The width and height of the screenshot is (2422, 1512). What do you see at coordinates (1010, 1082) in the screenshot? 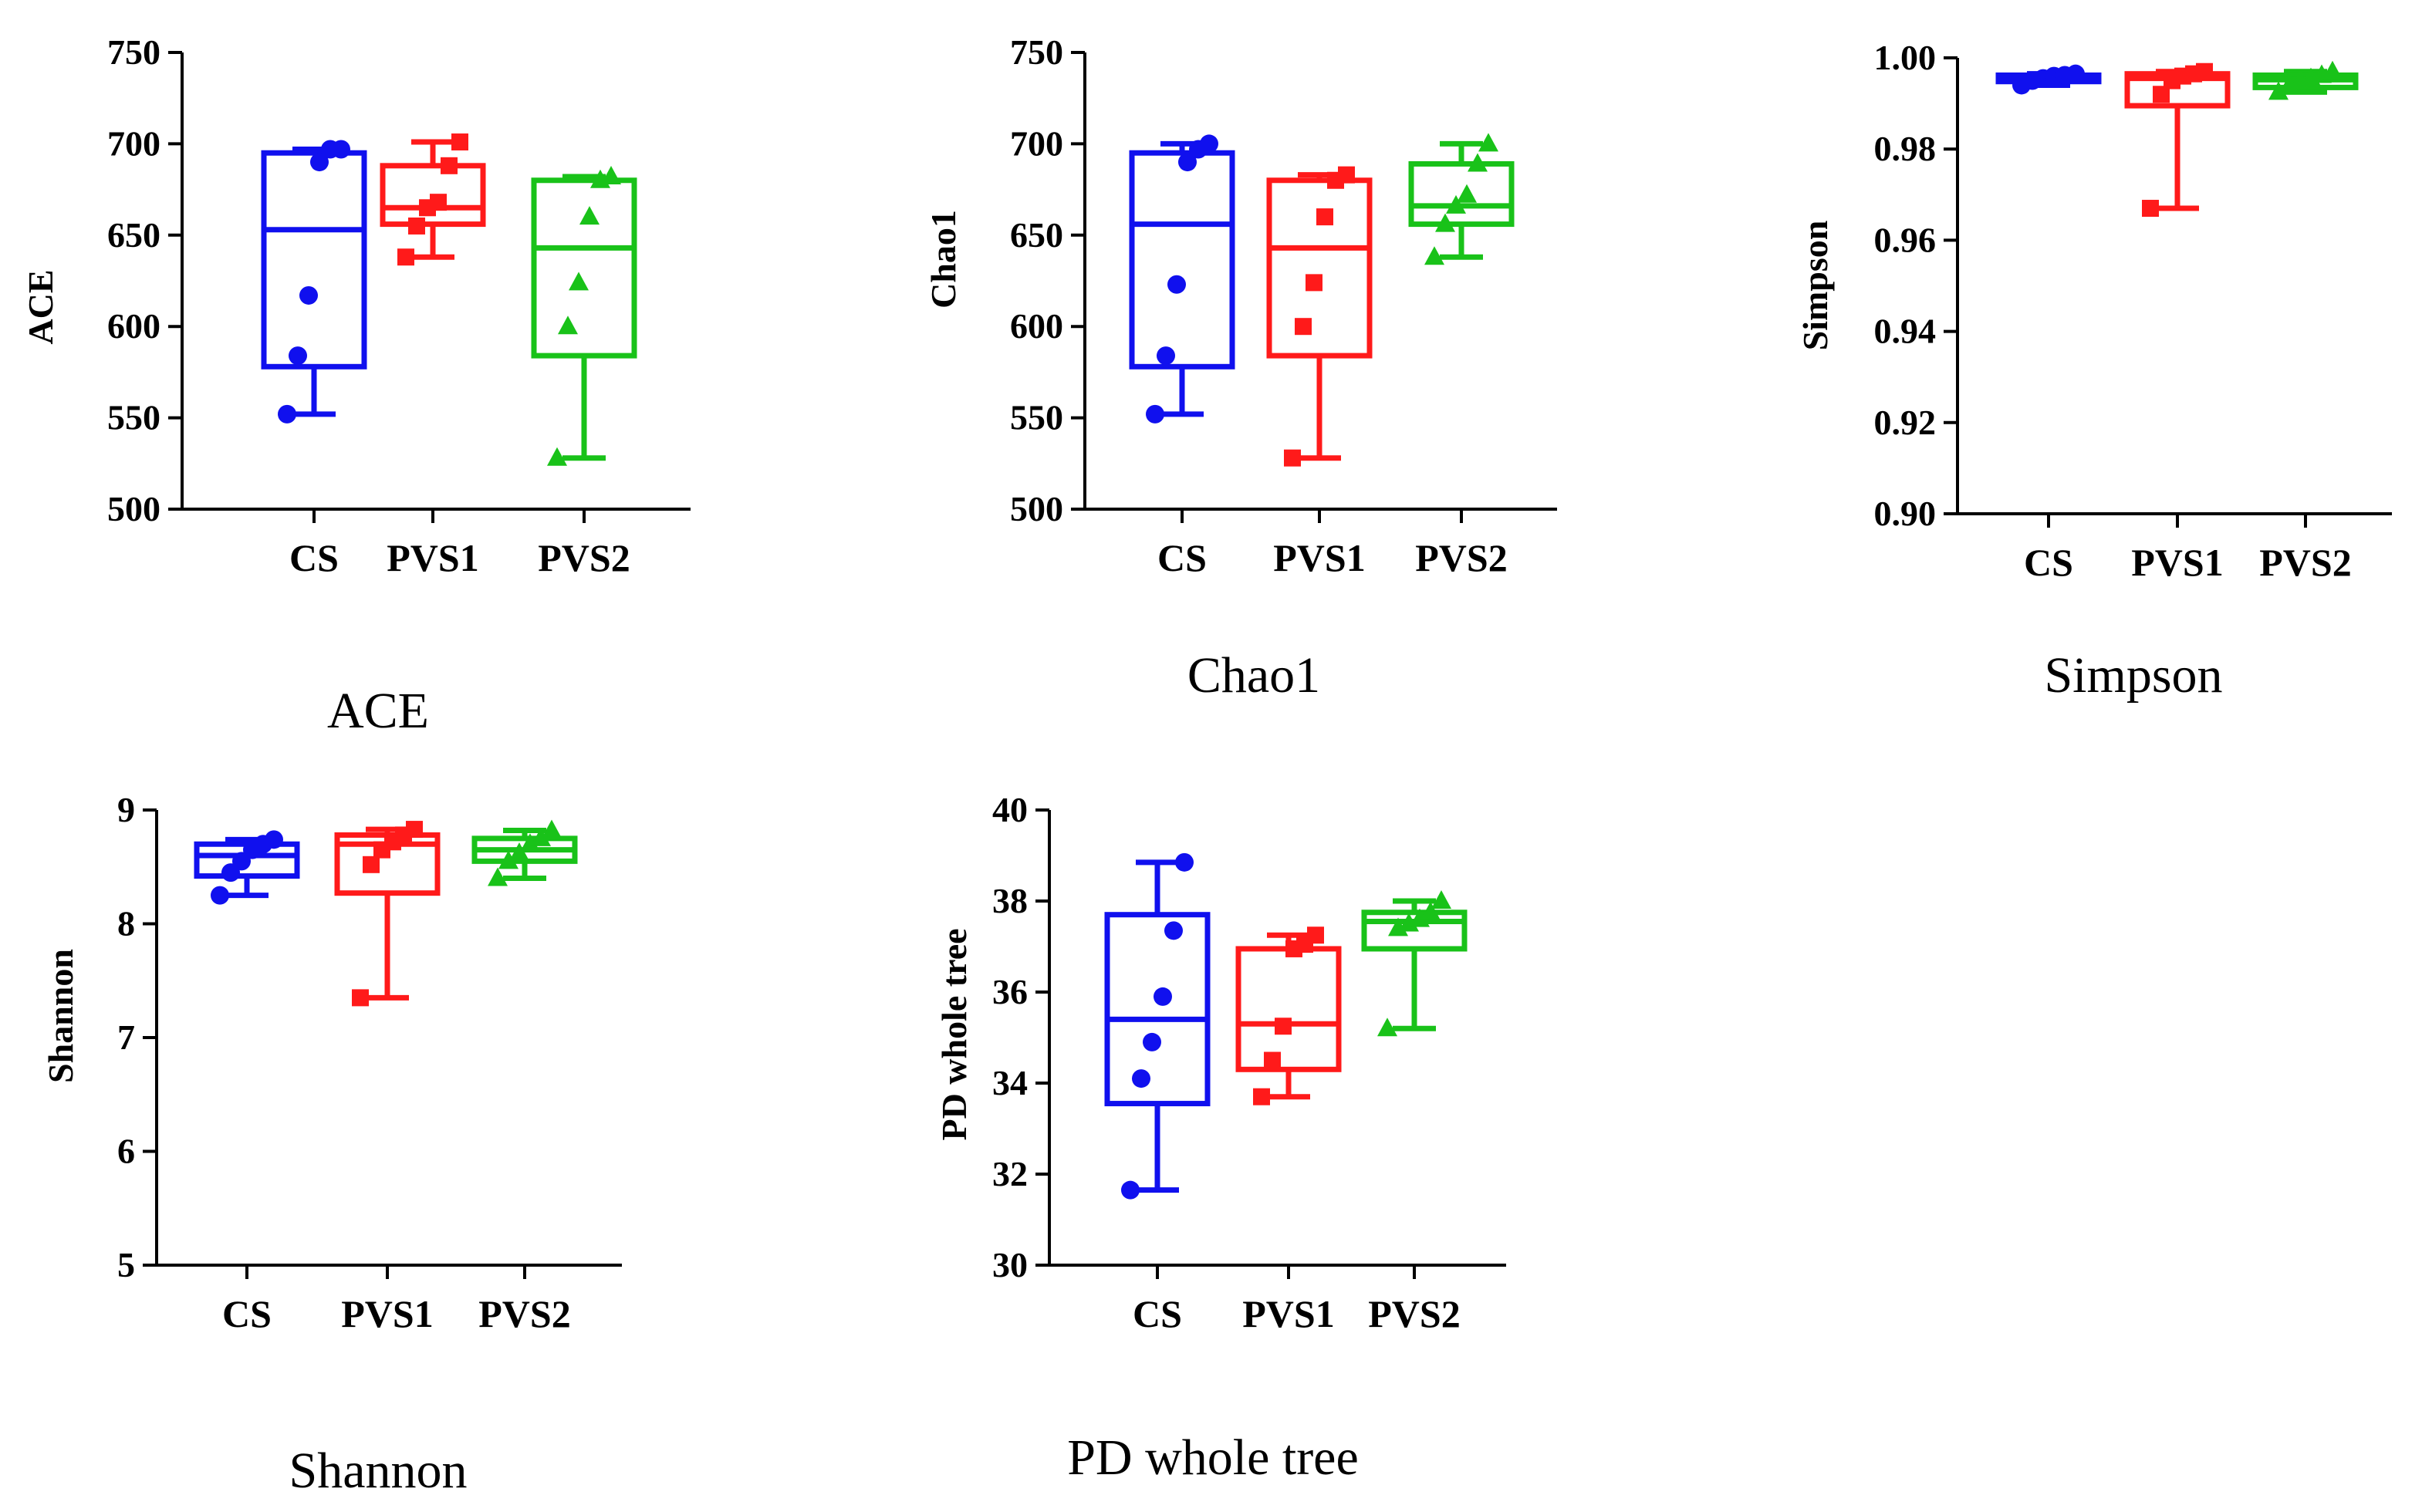
I see `y-tick-label: 34` at bounding box center [1010, 1082].